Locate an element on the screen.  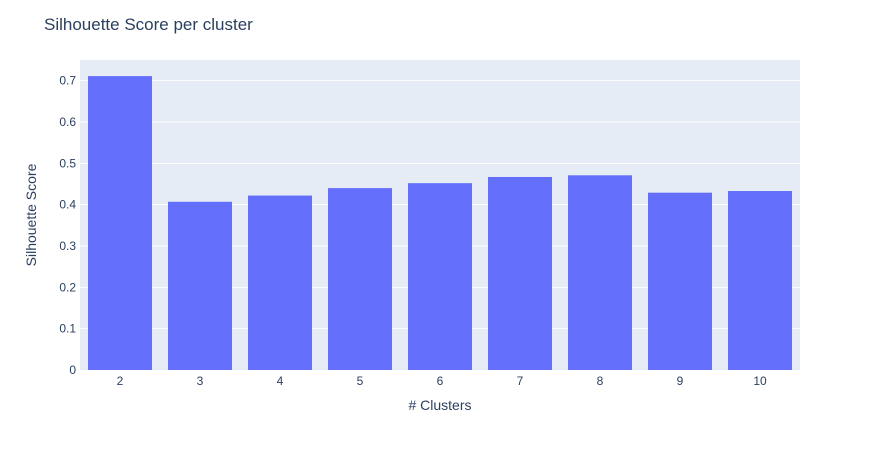
y-tick-label: 0.5 is located at coordinates (67, 163).